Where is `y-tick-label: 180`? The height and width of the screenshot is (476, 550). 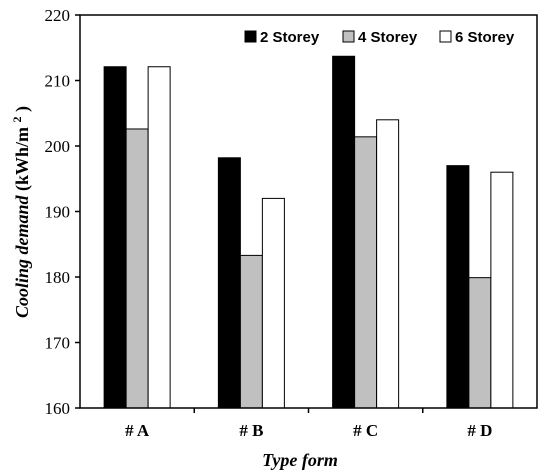 y-tick-label: 180 is located at coordinates (58, 277).